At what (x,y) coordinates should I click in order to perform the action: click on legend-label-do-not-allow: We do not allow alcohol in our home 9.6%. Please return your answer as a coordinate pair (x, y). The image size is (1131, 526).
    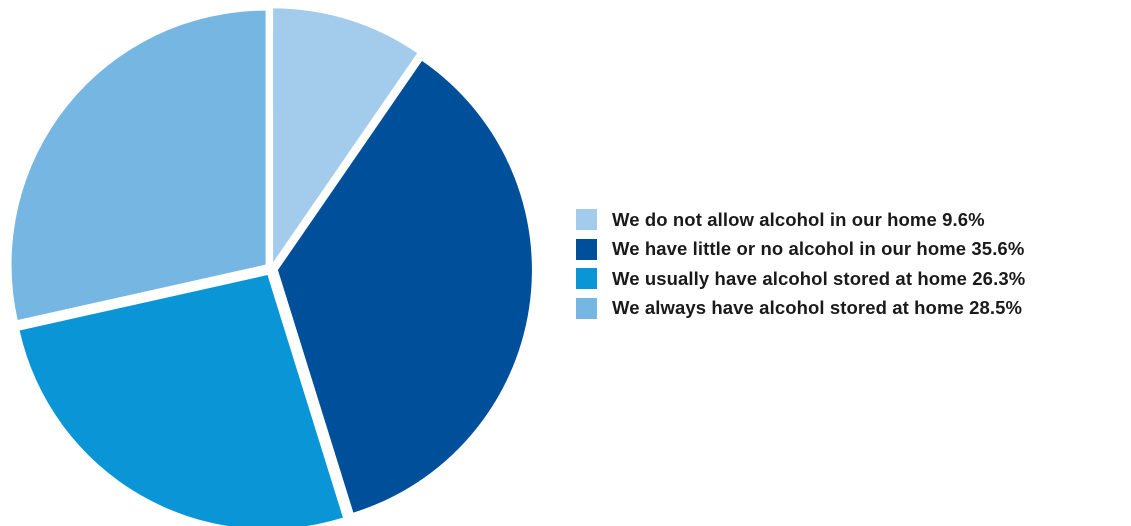
    Looking at the image, I should click on (798, 219).